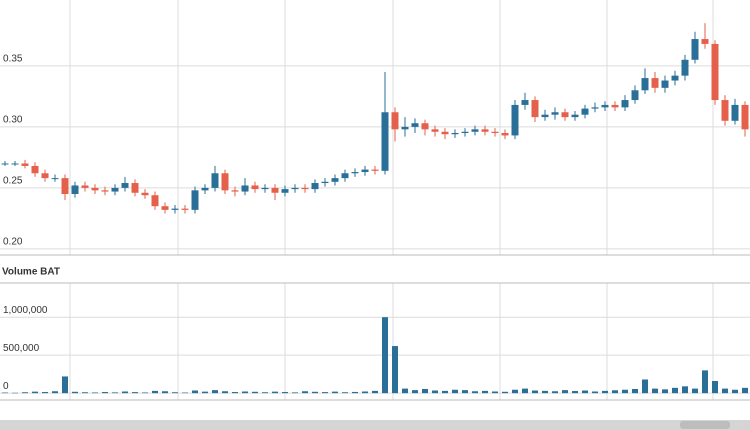  What do you see at coordinates (25, 310) in the screenshot?
I see `y-tick-label: 1,000,000` at bounding box center [25, 310].